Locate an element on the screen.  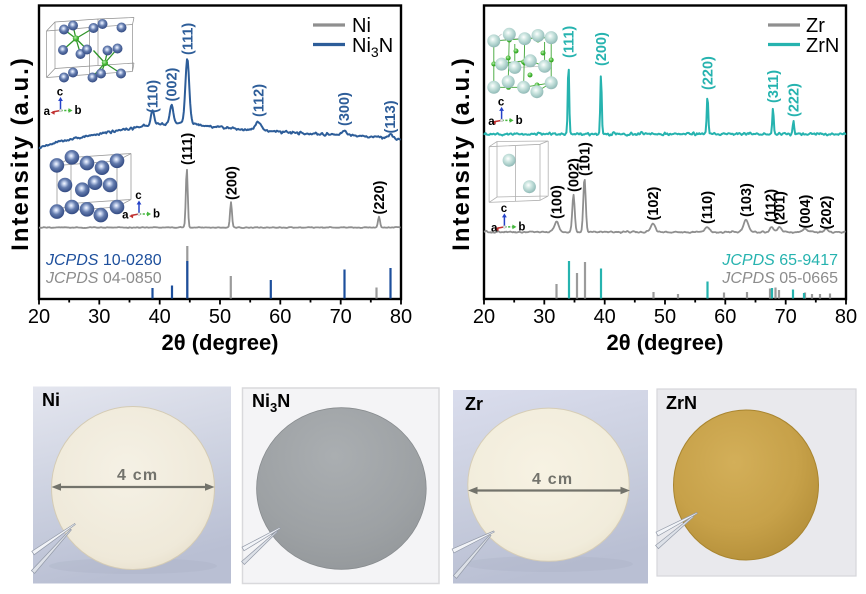
svg-text: (101) is located at coordinates (586, 159).